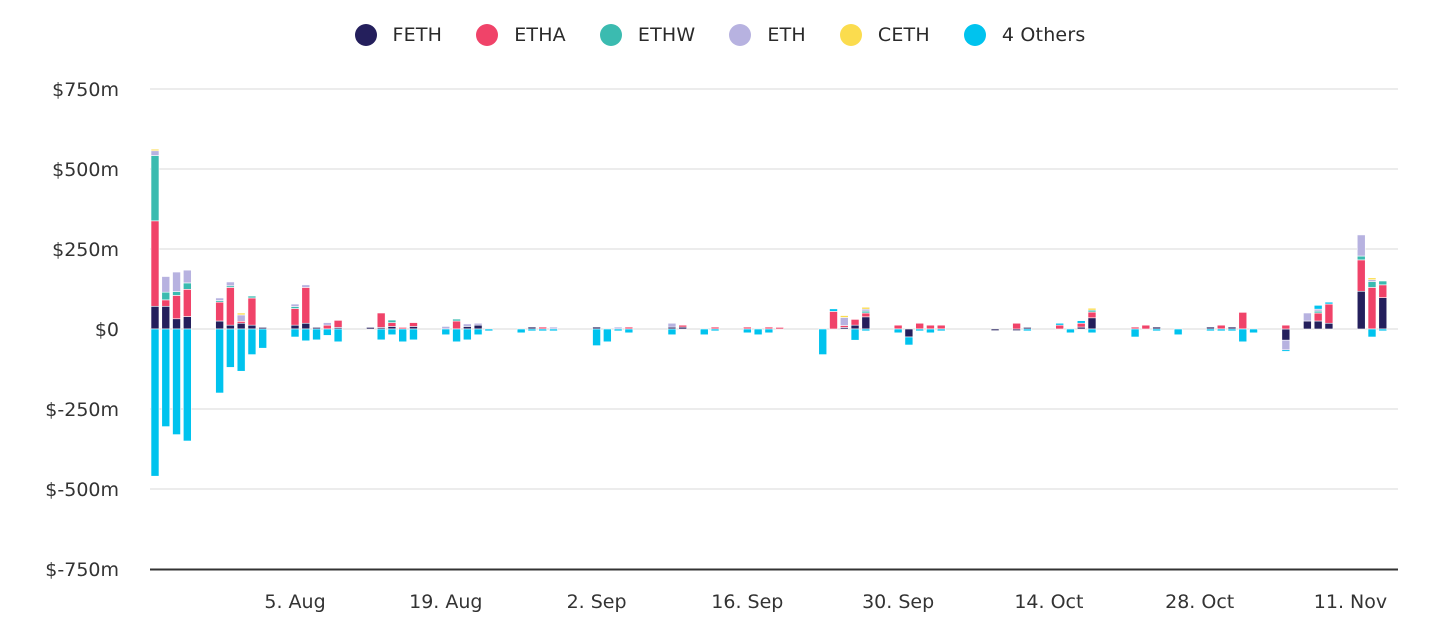 The height and width of the screenshot is (630, 1440). Describe the element at coordinates (398, 35) in the screenshot. I see `legend-item-feth: FETH` at that location.